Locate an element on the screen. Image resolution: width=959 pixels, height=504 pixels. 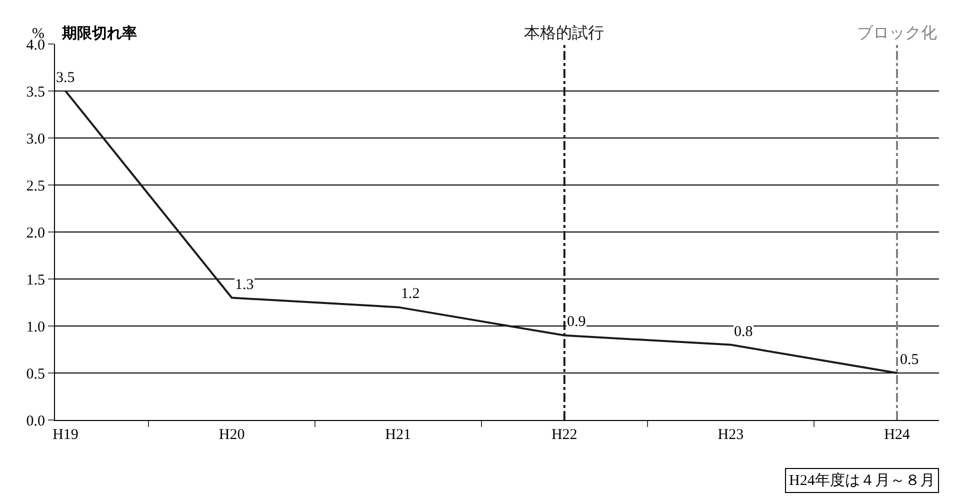
chart-title: 期限切れ率 is located at coordinates (99, 33).